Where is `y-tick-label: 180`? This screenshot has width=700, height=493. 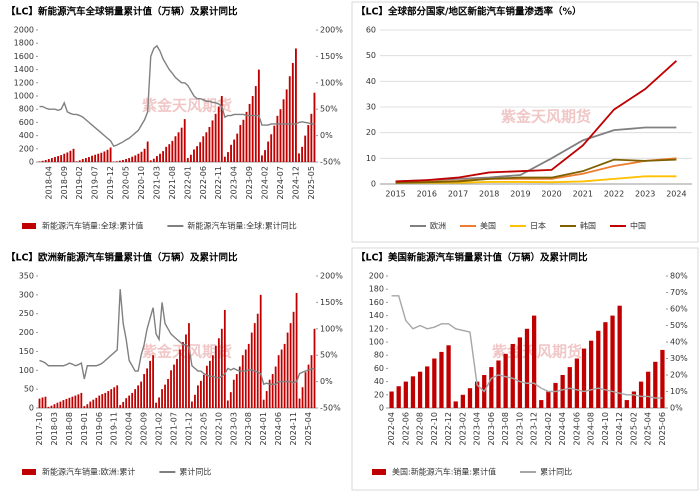
y-tick-label: 180 is located at coordinates (376, 289).